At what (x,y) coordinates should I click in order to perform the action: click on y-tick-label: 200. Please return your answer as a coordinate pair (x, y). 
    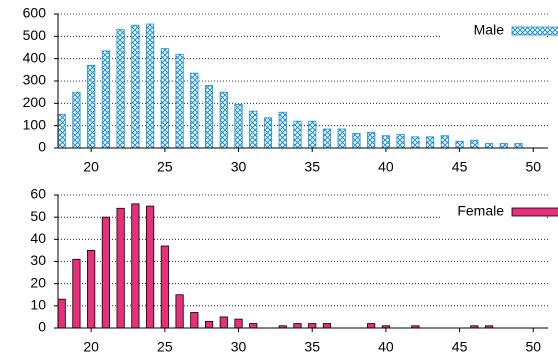
    Looking at the image, I should click on (35, 102).